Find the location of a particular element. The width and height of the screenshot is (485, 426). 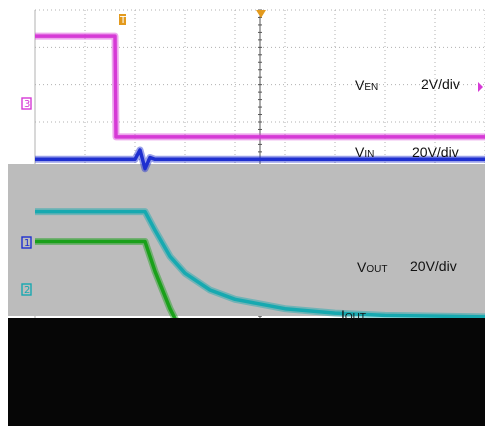

label-ven: VEN 2V/div is located at coordinates (419, 84).